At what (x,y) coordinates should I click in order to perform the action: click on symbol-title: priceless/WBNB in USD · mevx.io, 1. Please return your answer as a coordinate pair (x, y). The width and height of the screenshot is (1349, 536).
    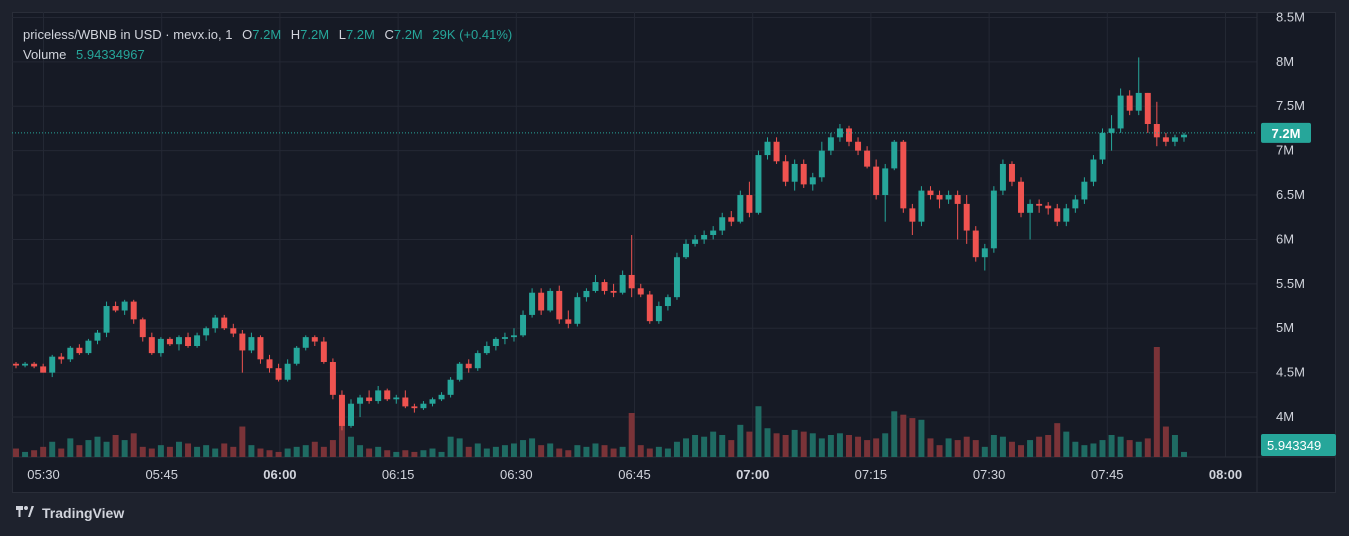
    Looking at the image, I should click on (128, 34).